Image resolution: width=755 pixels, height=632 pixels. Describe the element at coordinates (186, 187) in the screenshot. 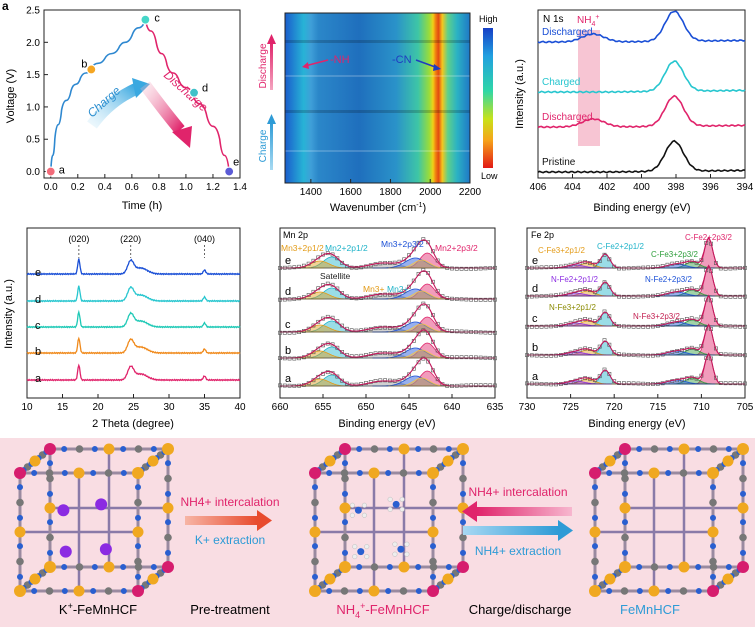

I see `x-tick-label: 1.0` at that location.